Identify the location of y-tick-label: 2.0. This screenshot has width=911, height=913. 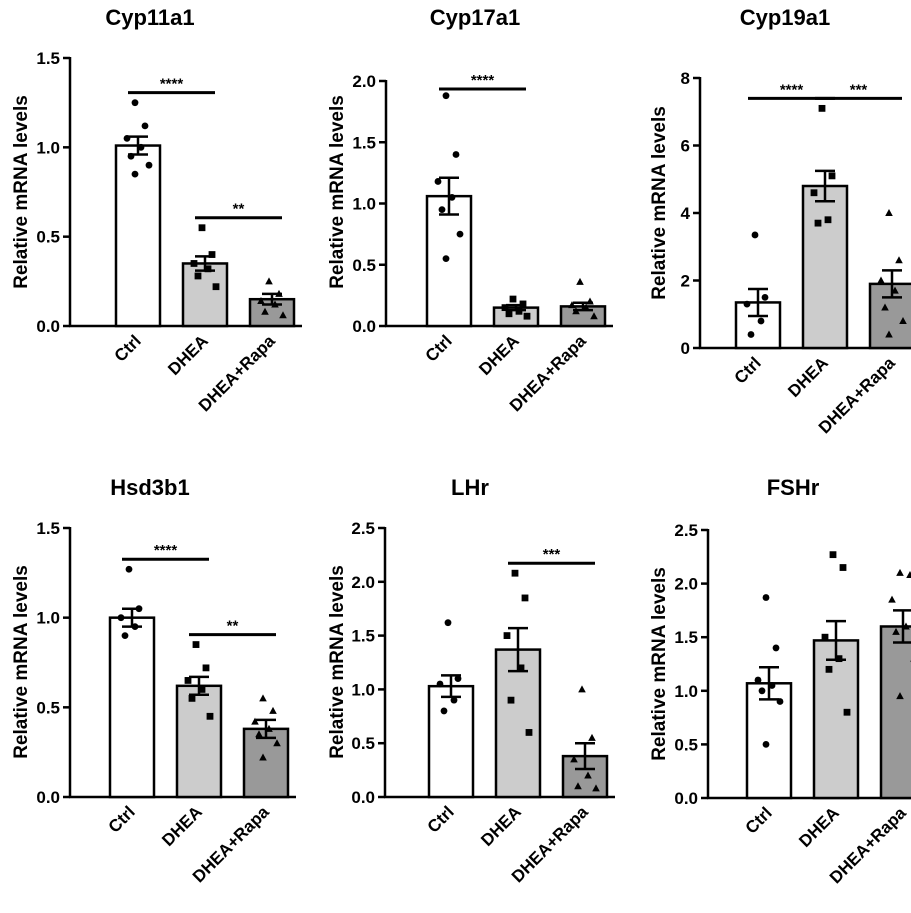
(686, 584).